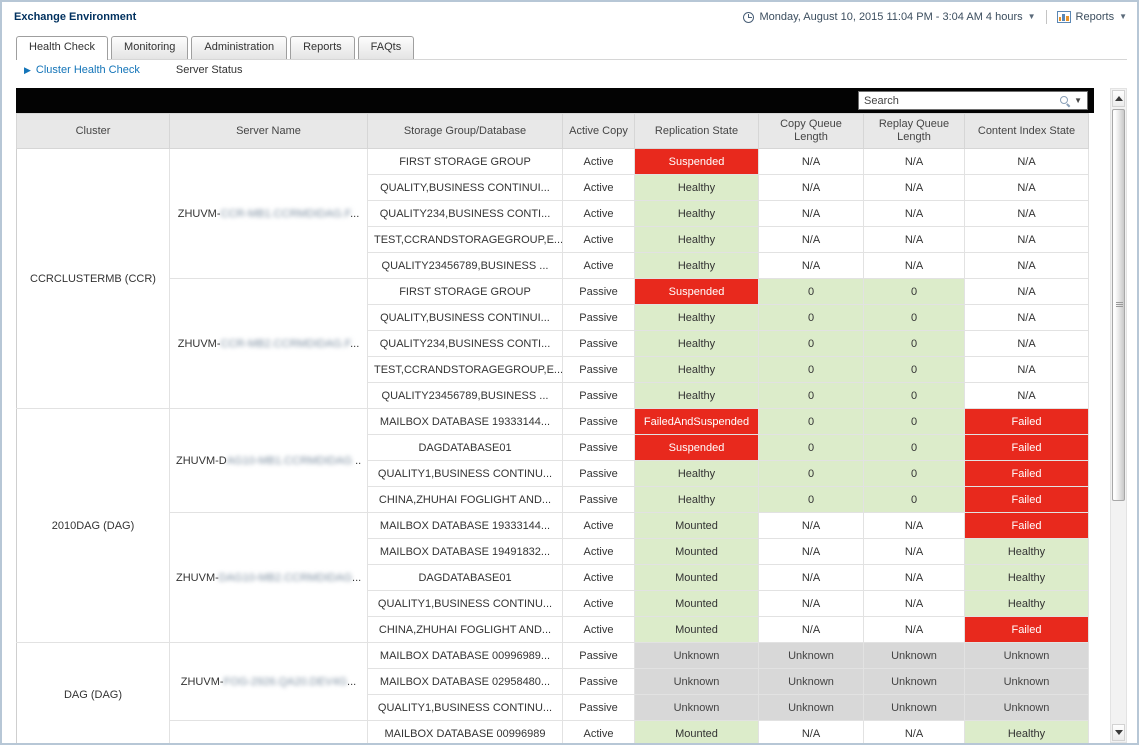 The height and width of the screenshot is (745, 1139). I want to click on tab-administration: Administration, so click(239, 47).